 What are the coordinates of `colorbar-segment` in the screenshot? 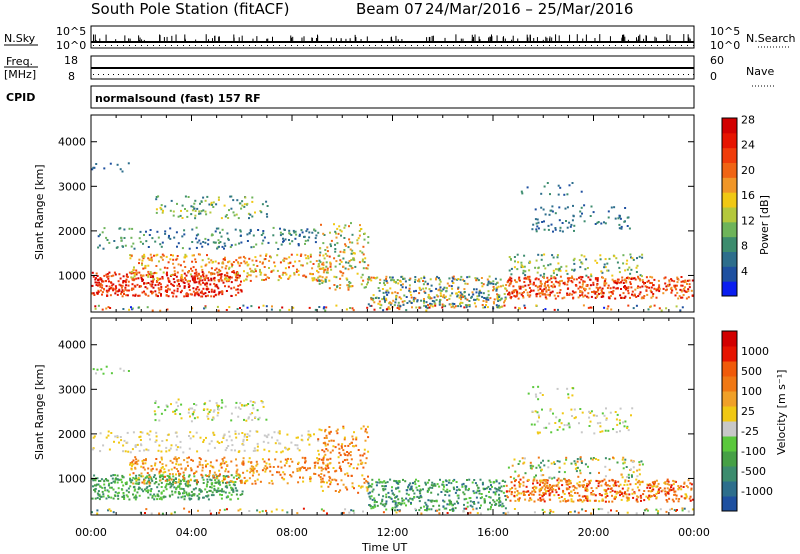 It's located at (729, 185).